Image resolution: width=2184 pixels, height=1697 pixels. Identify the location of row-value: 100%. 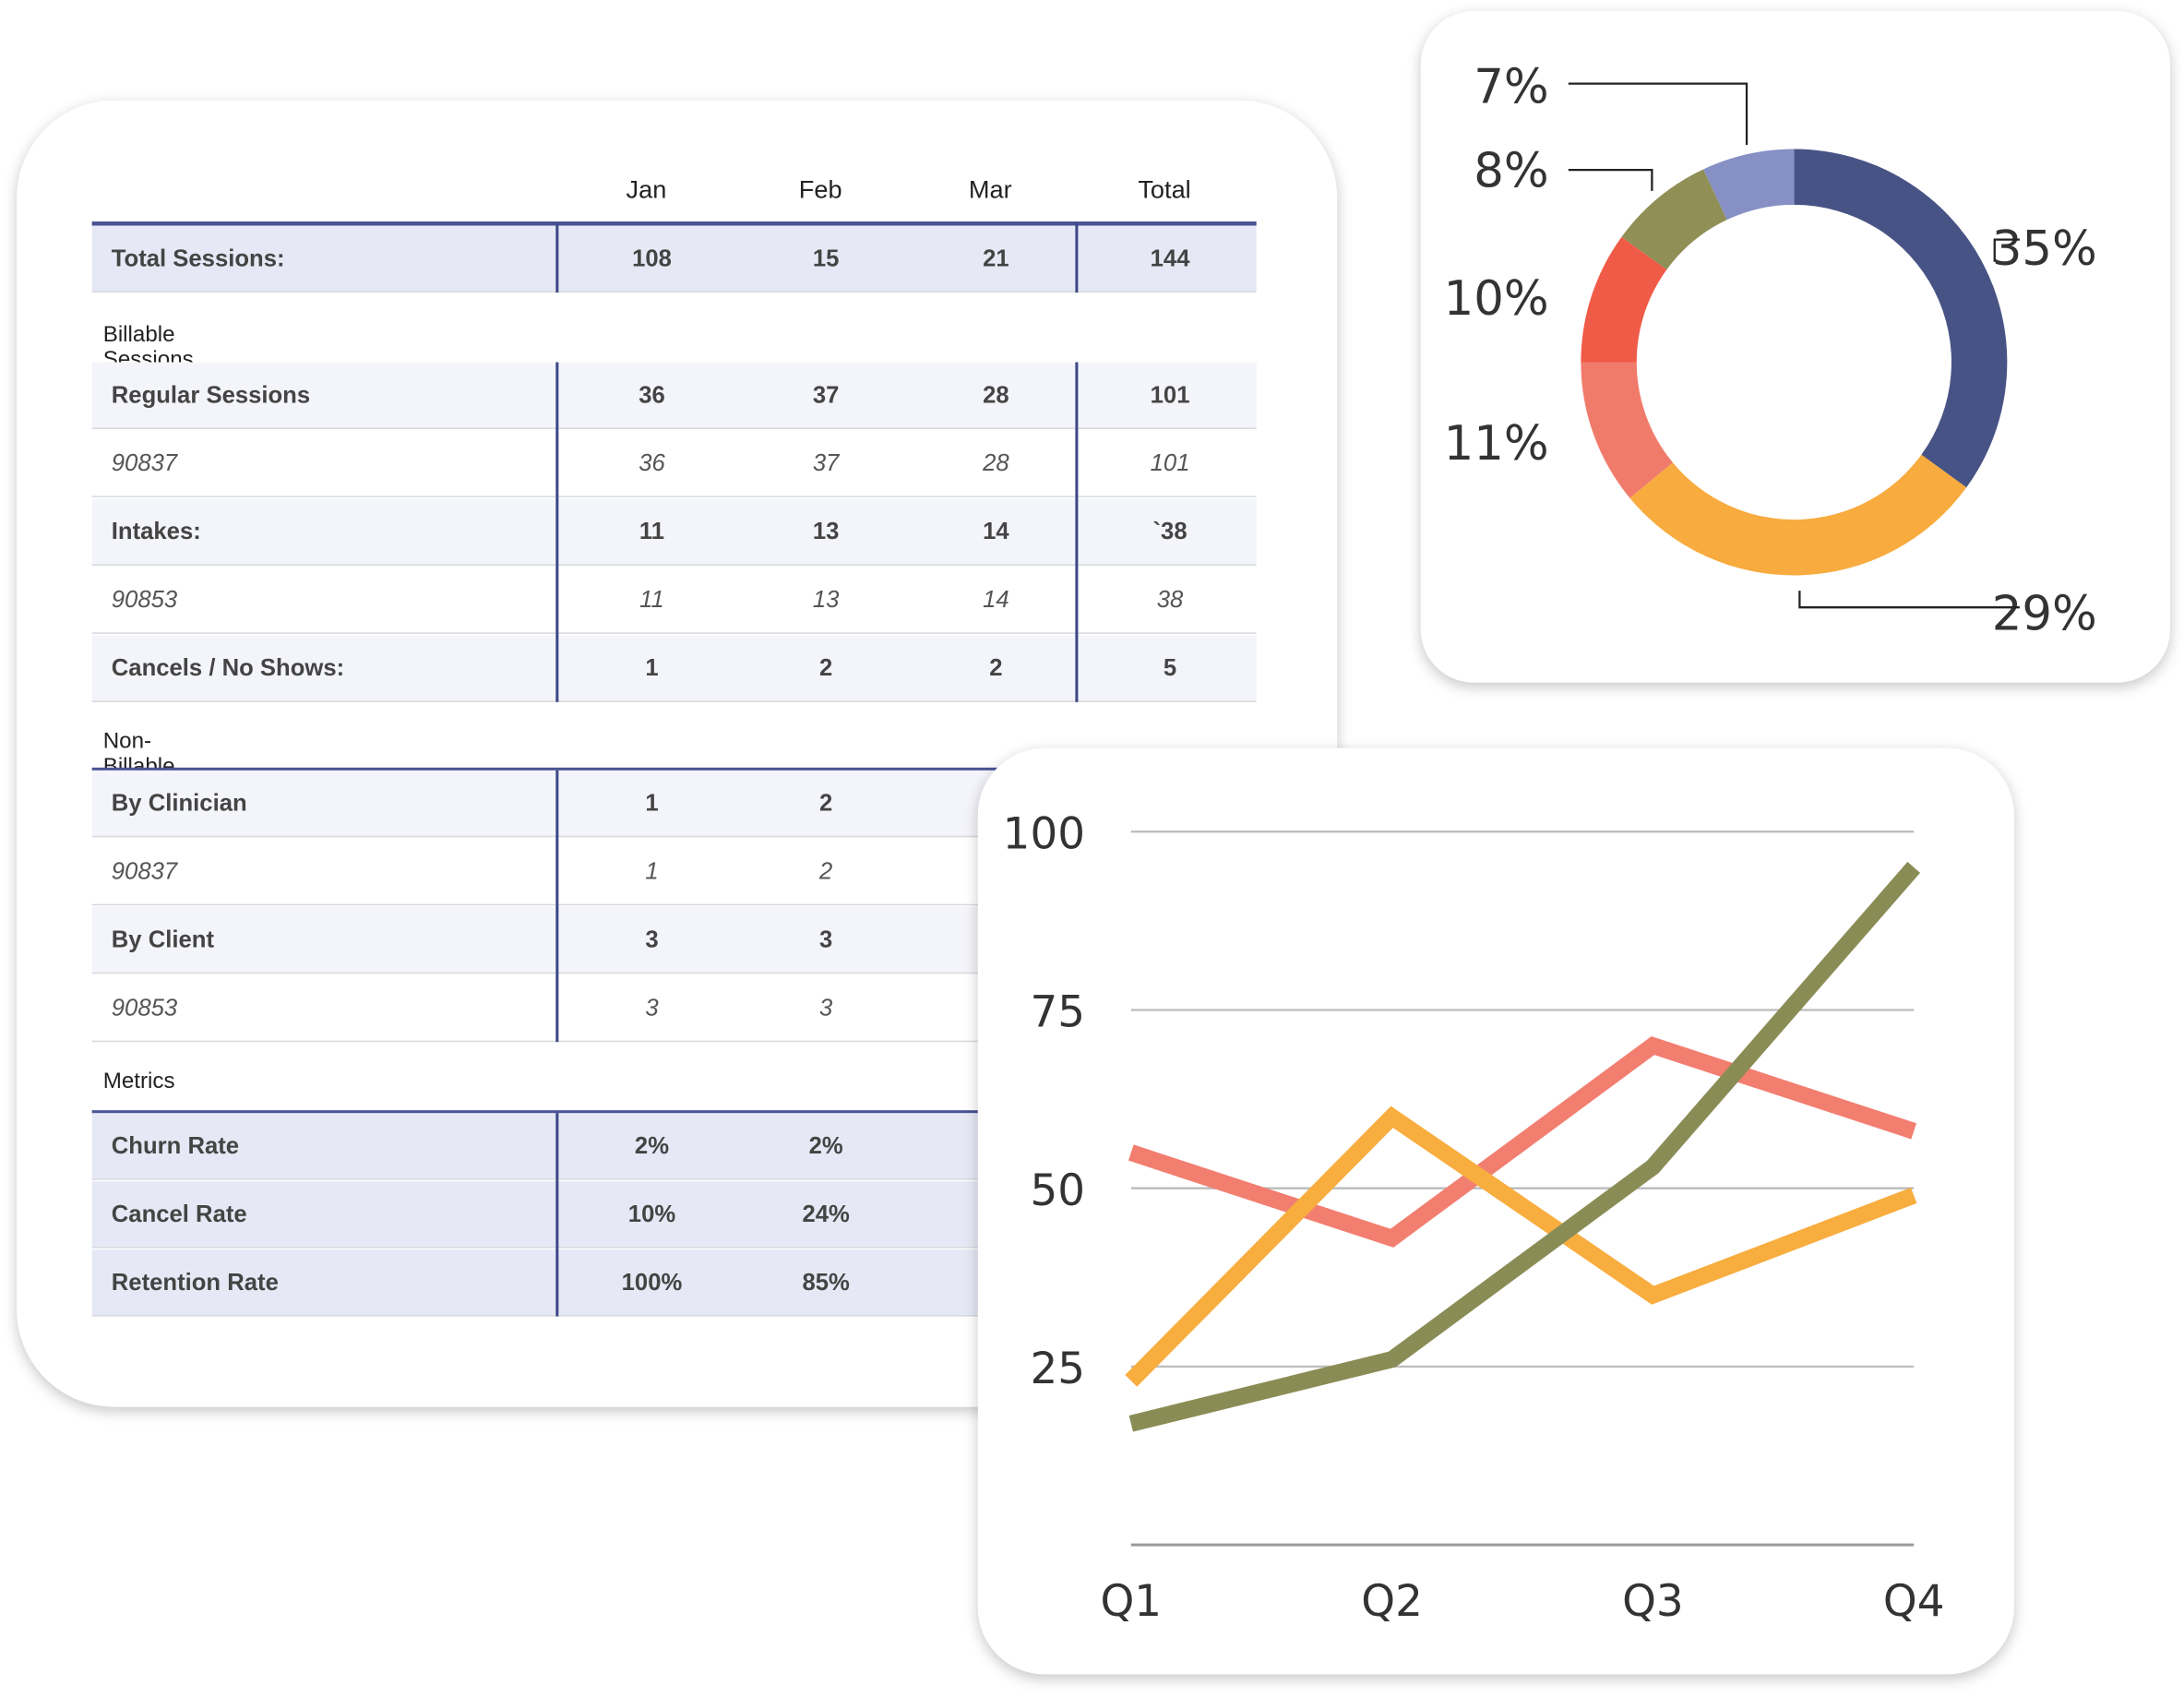
(652, 1283).